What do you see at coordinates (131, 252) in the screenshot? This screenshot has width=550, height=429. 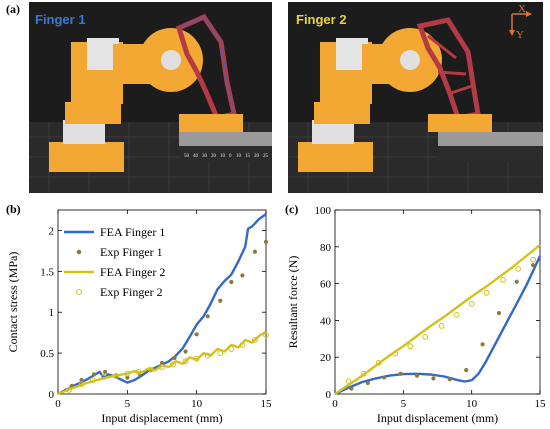 I see `legend-label: Exp Finger 1` at bounding box center [131, 252].